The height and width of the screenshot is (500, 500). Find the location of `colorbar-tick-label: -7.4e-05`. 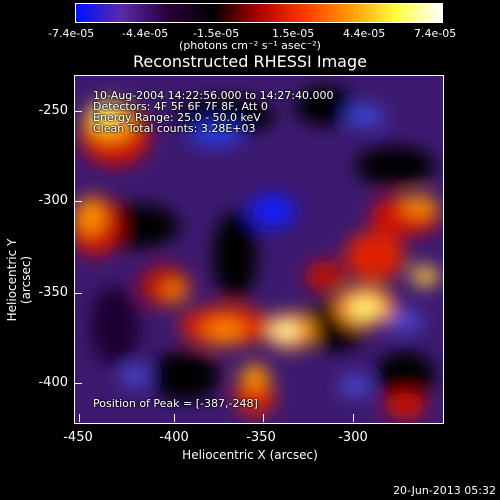

colorbar-tick-label: -7.4e-05 is located at coordinates (71, 33).